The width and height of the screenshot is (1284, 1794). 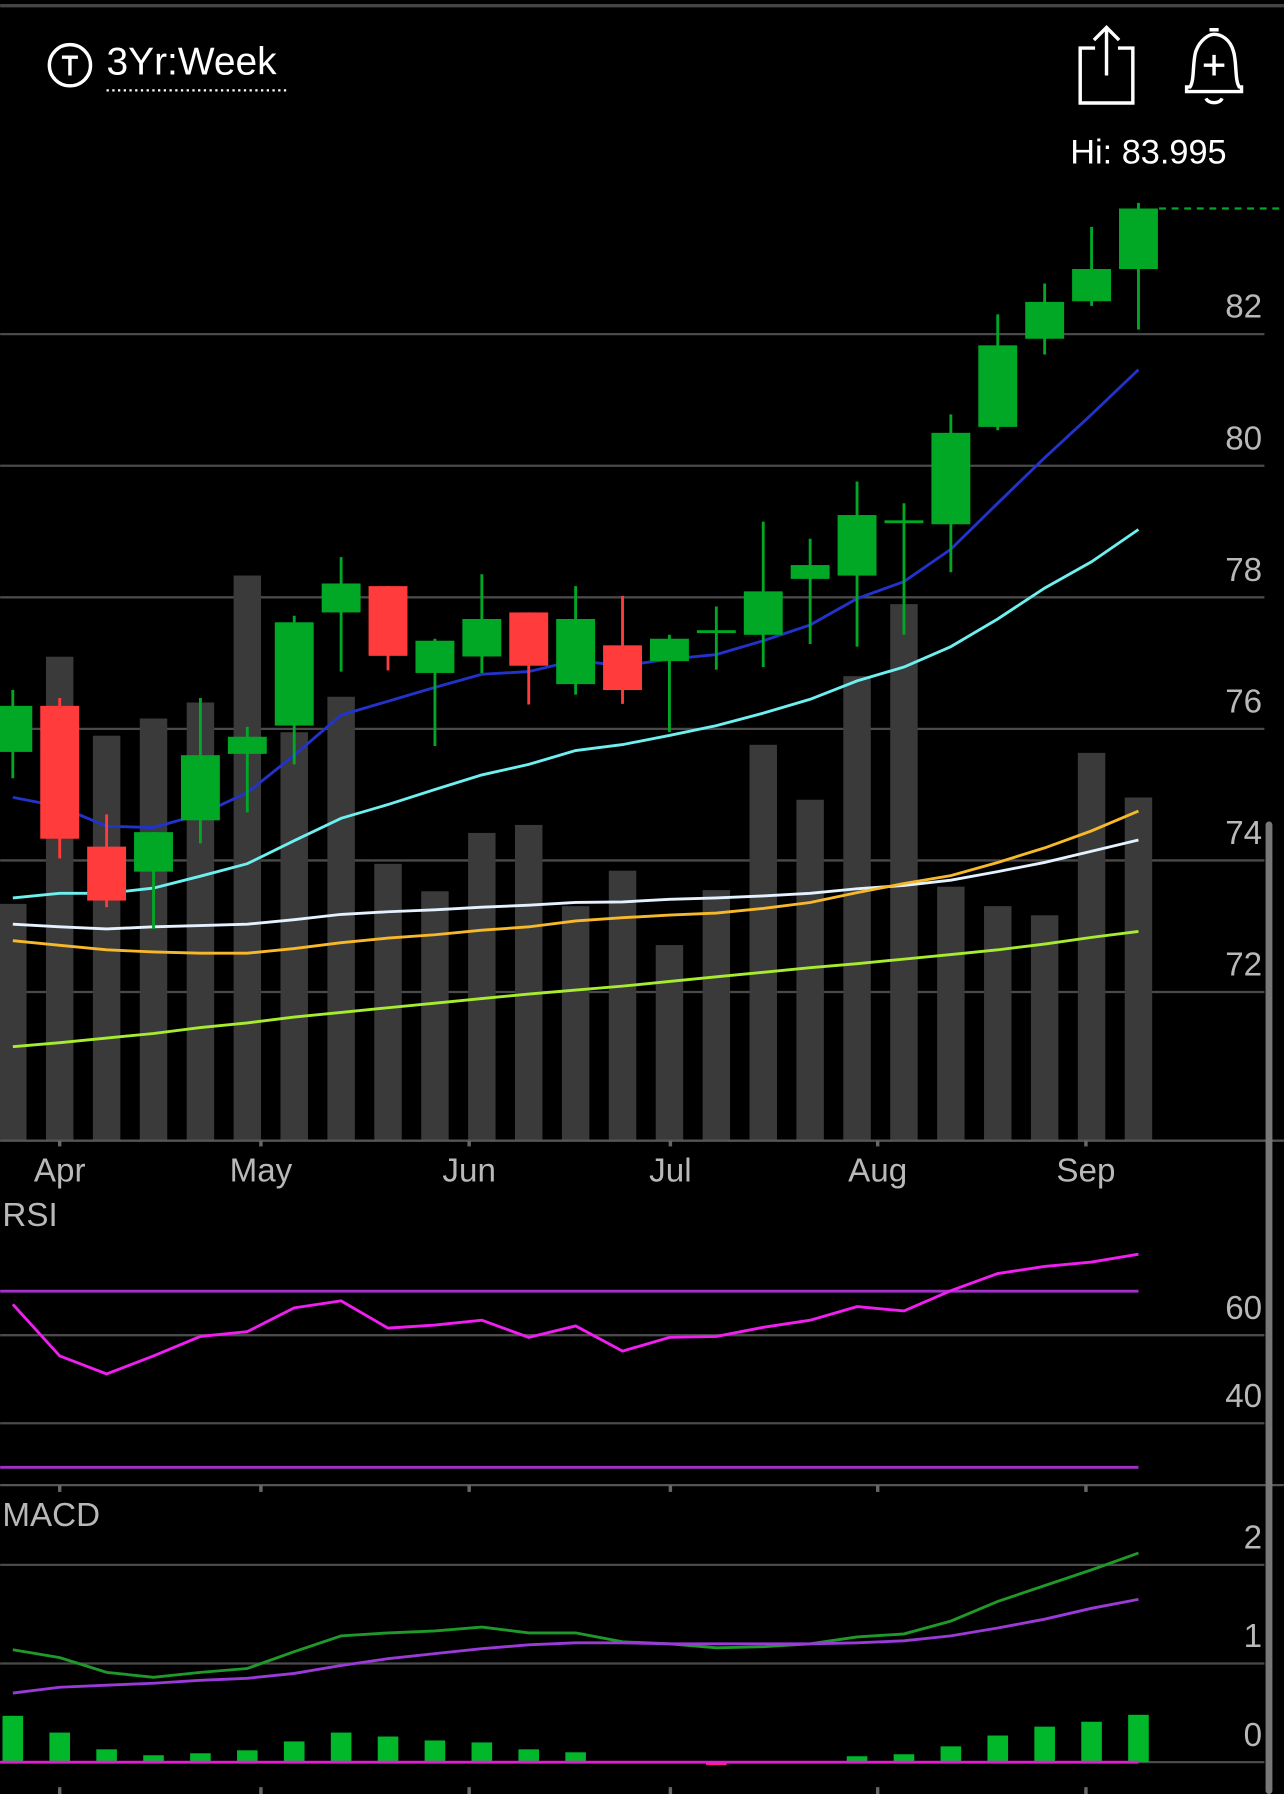 What do you see at coordinates (468, 1171) in the screenshot?
I see `x-tick-label: Jun` at bounding box center [468, 1171].